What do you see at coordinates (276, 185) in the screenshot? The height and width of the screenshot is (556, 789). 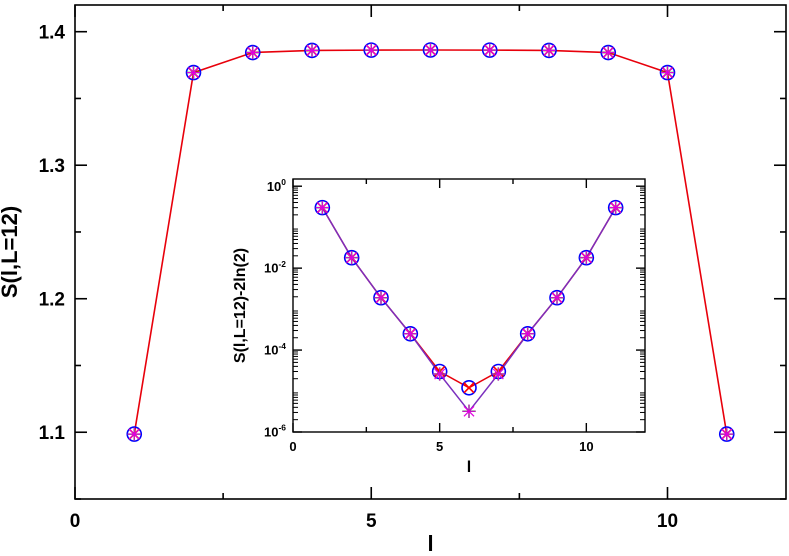 I see `y-tick-label: 10⁰` at bounding box center [276, 185].